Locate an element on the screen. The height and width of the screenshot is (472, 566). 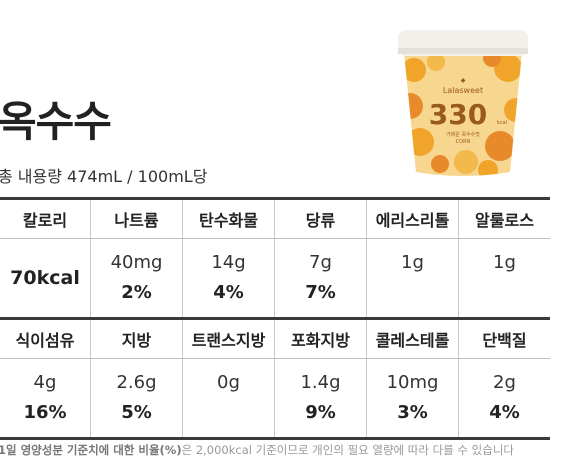
table-rule-middle is located at coordinates (275, 318).